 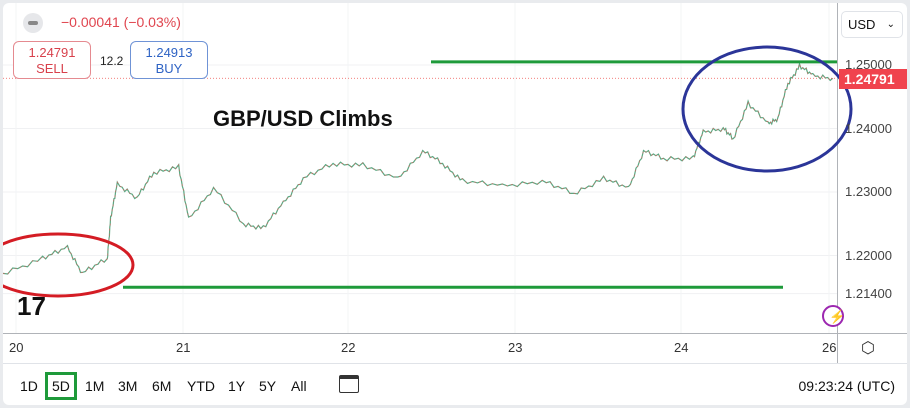 I want to click on annotation-title: GBP/USD Climbs, so click(x=303, y=118).